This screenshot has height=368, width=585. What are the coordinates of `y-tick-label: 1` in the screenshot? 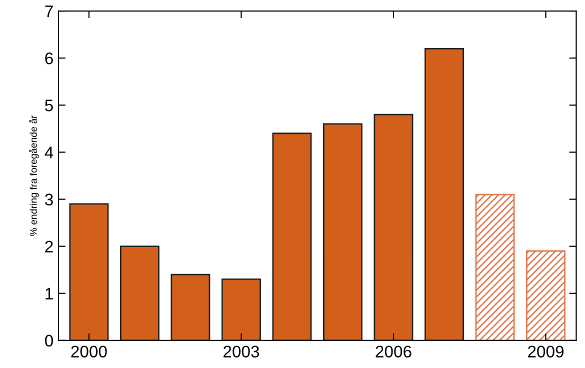 It's located at (49, 294).